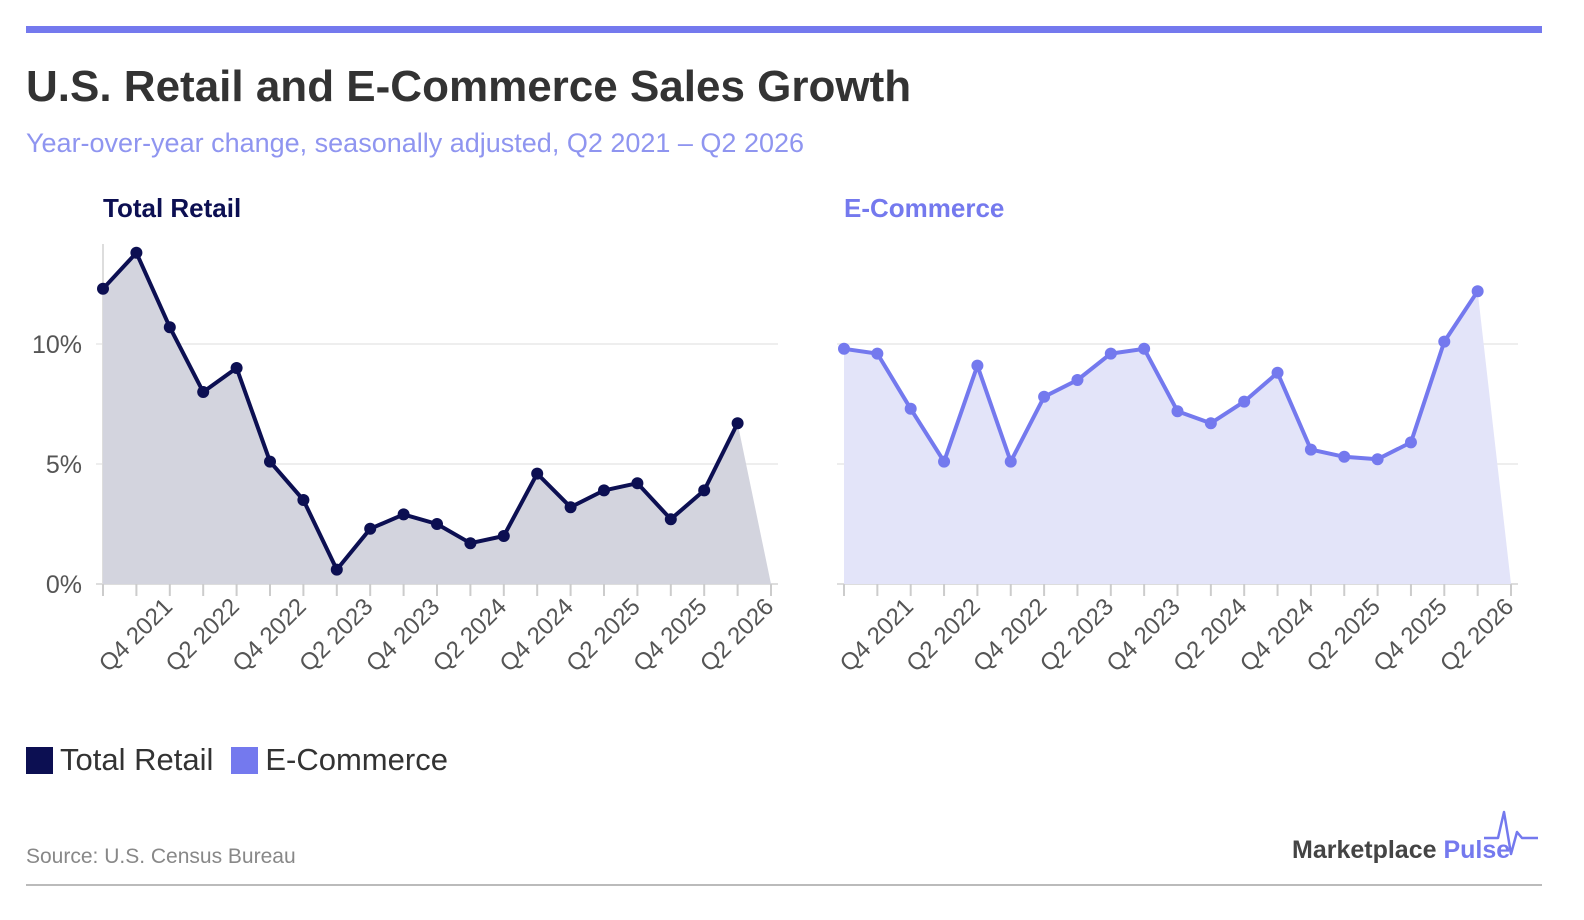 Image resolution: width=1584 pixels, height=920 pixels. What do you see at coordinates (57, 345) in the screenshot?
I see `y-tick-label-10: 10%` at bounding box center [57, 345].